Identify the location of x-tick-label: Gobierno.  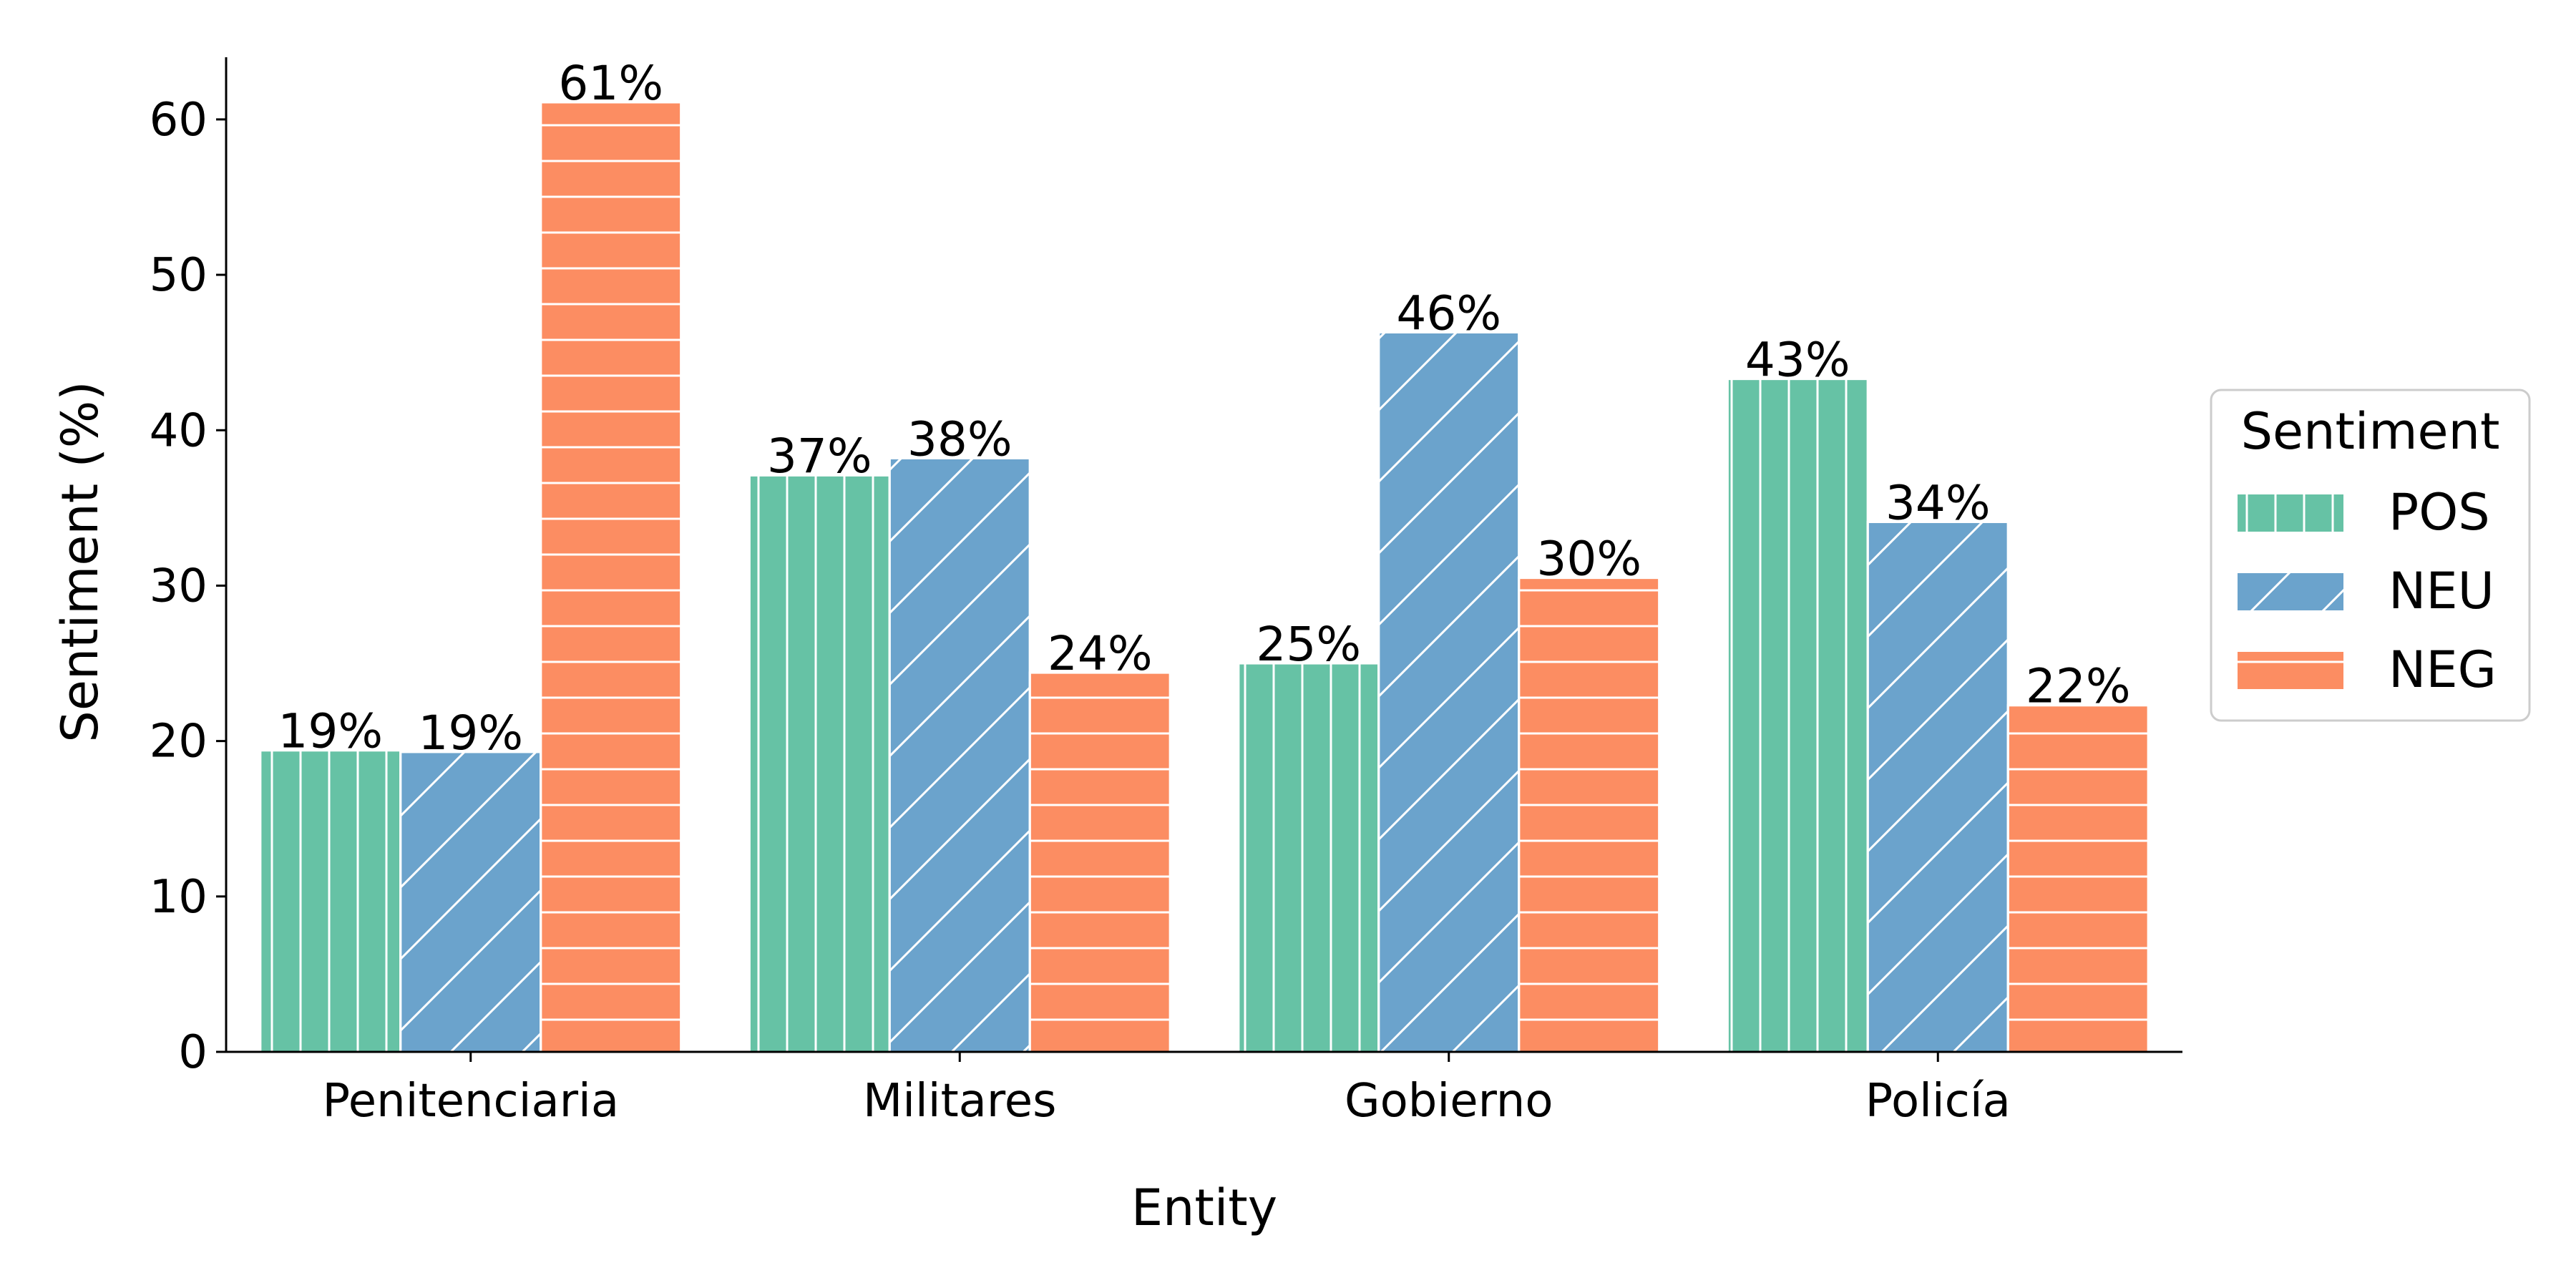
(1449, 1101).